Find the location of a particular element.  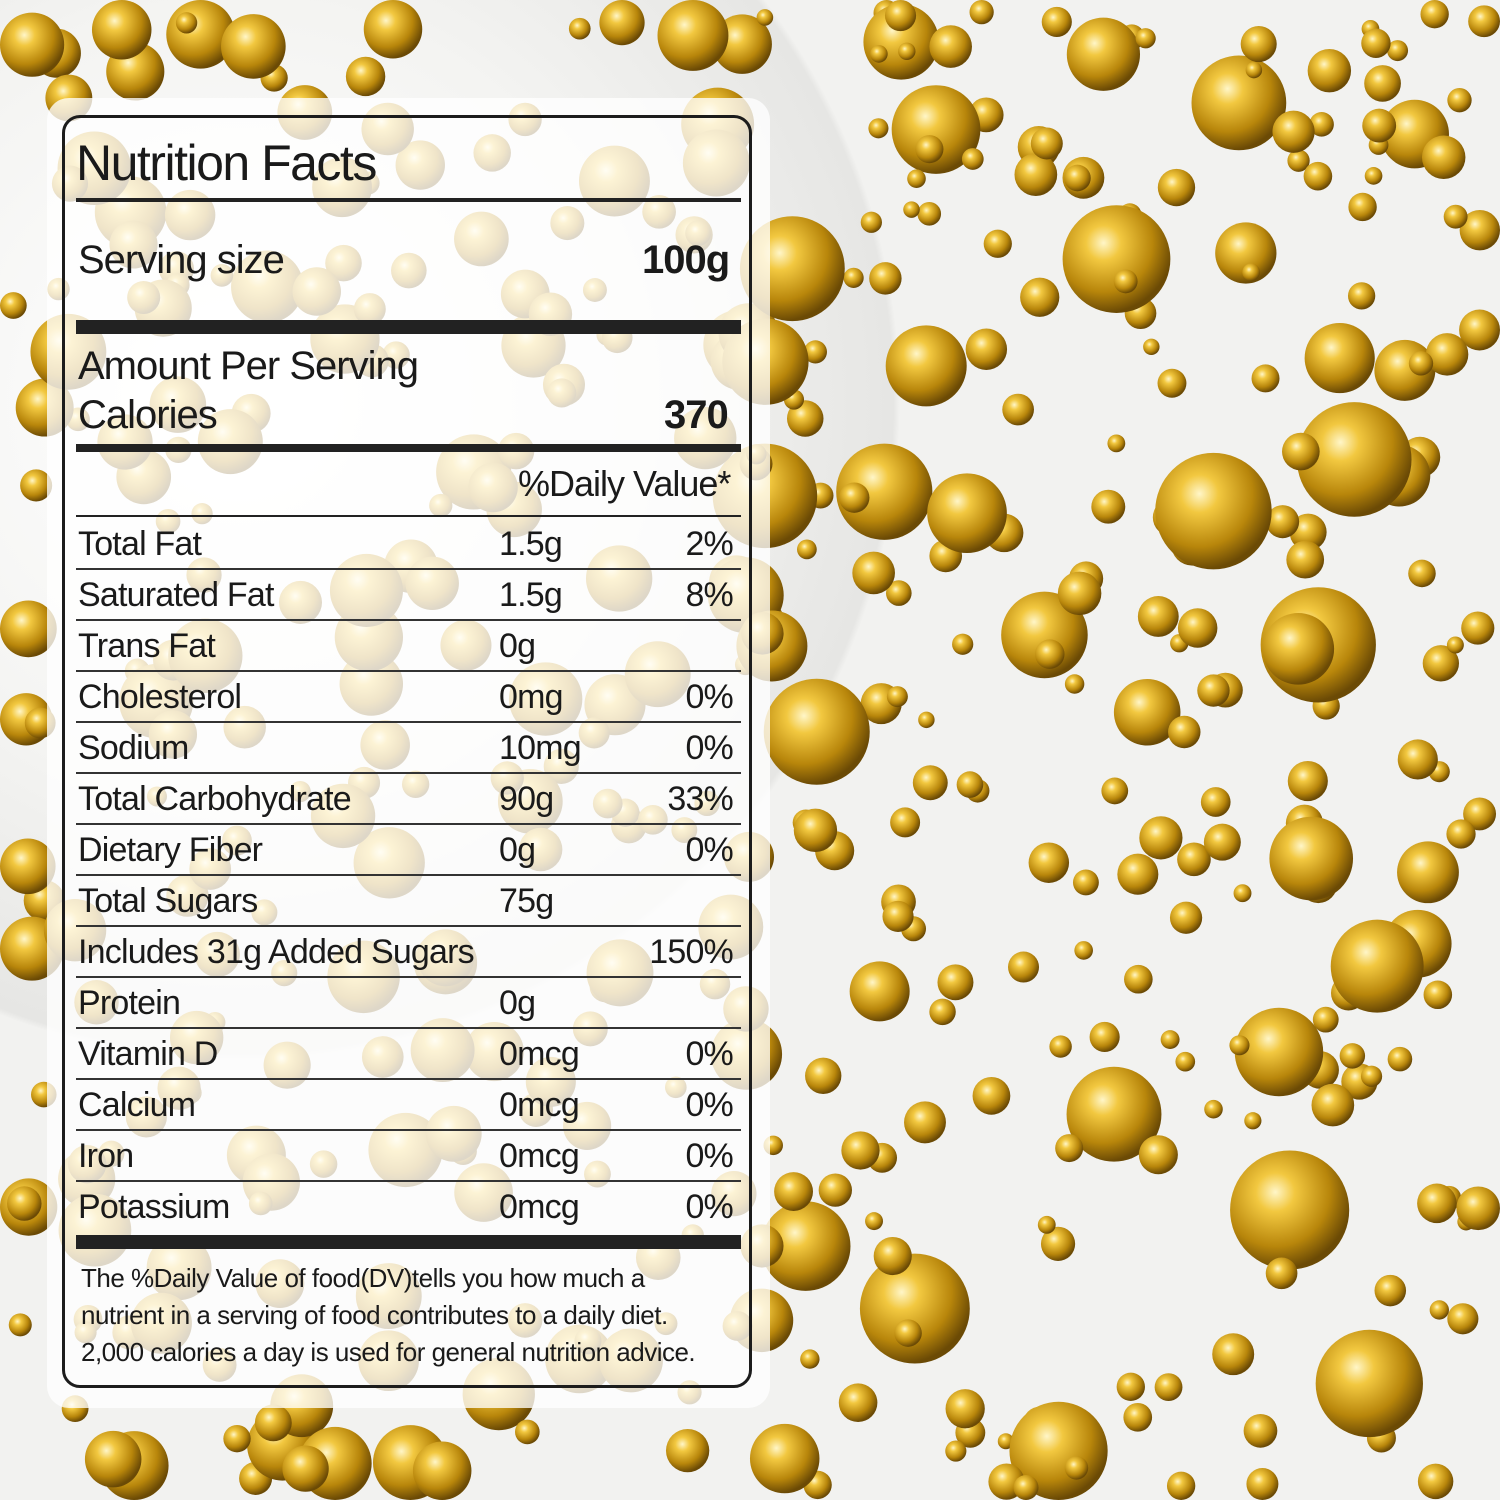

nutrient-daily-value: 8% is located at coordinates (709, 595).